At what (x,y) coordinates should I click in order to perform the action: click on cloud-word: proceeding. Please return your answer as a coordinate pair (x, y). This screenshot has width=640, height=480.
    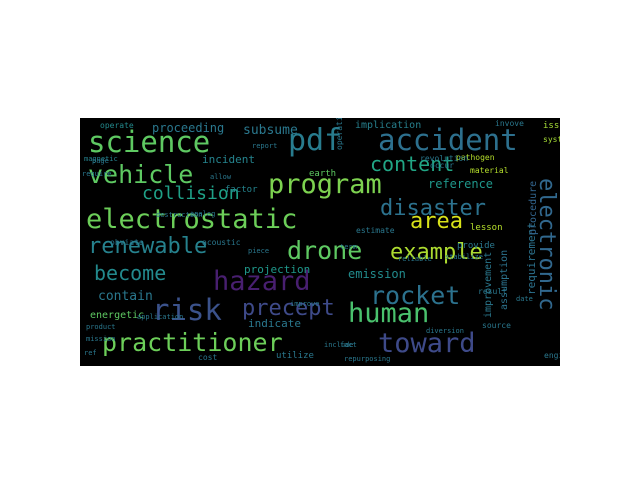
    Looking at the image, I should click on (188, 128).